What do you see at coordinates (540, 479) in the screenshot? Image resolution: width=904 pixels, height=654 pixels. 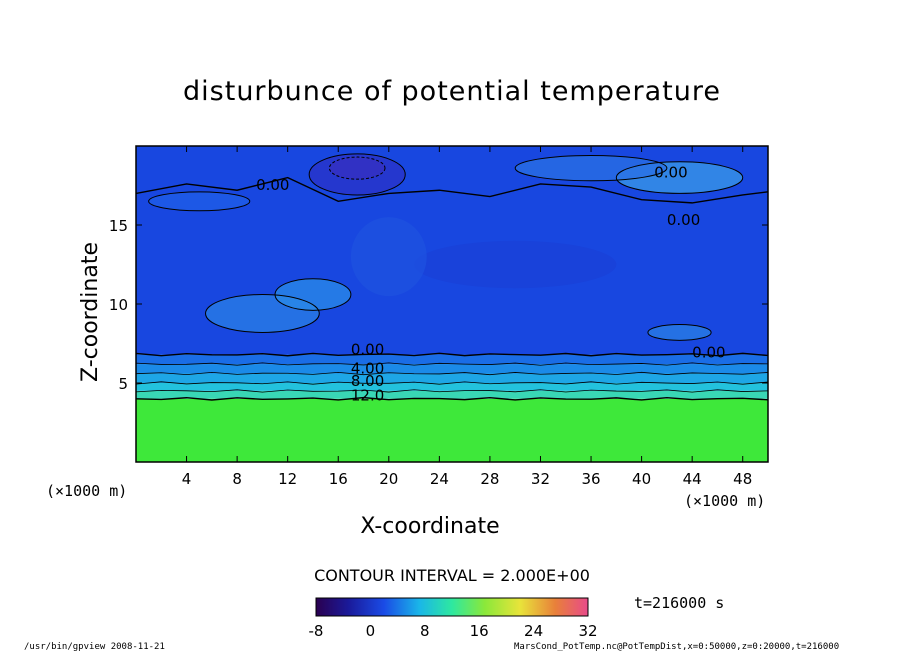 I see `x-tick-label: 32` at bounding box center [540, 479].